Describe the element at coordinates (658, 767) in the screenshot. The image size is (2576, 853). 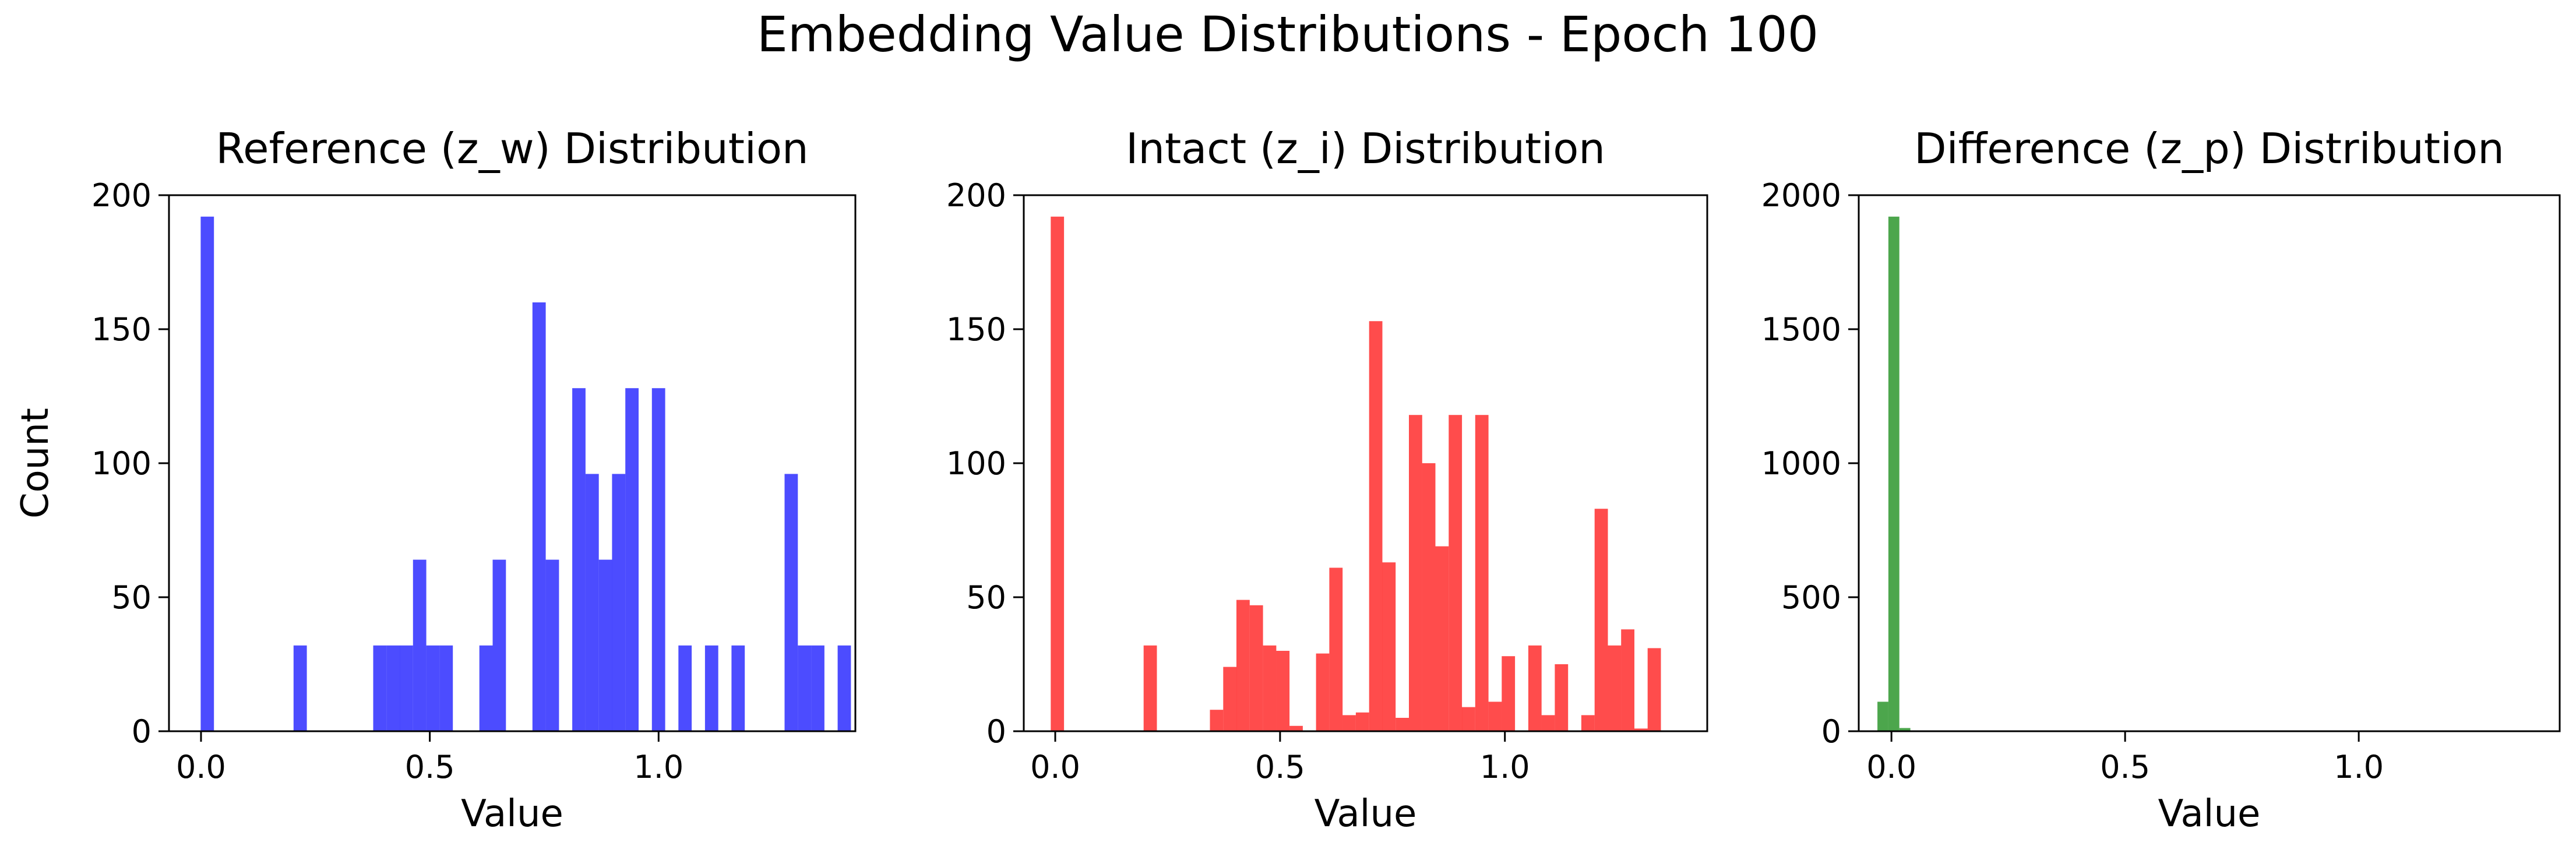
I see `reference-x-tick-label: 1.0` at that location.